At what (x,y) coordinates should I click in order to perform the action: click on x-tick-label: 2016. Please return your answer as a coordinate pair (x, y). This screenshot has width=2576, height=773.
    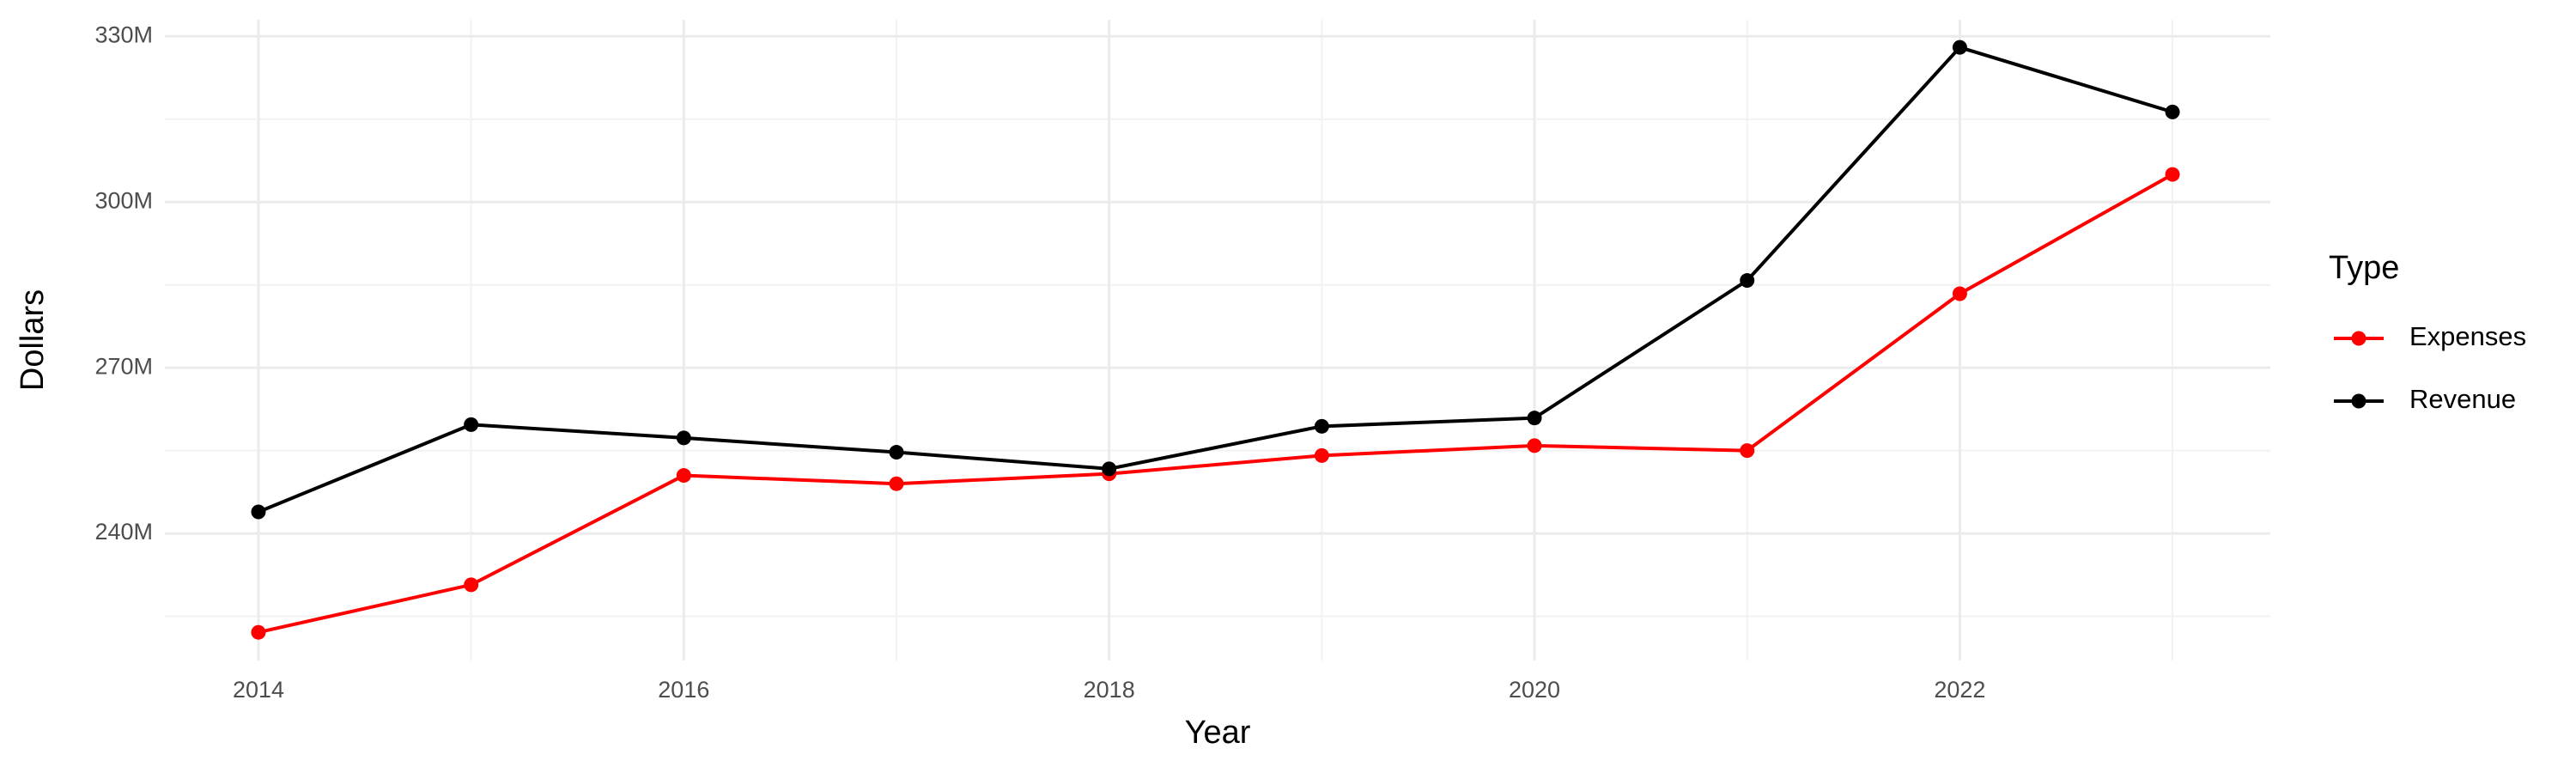
    Looking at the image, I should click on (684, 690).